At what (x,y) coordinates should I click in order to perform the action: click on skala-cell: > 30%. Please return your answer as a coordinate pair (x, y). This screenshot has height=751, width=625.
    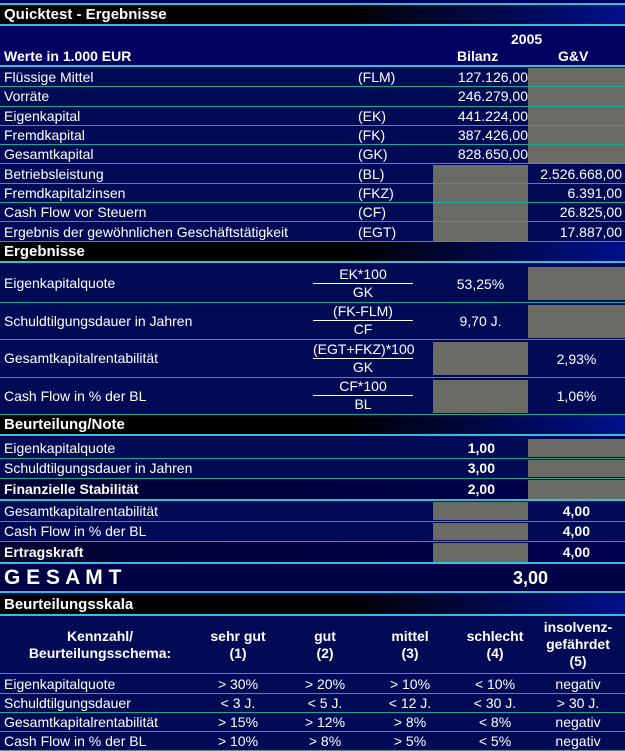
    Looking at the image, I should click on (238, 684).